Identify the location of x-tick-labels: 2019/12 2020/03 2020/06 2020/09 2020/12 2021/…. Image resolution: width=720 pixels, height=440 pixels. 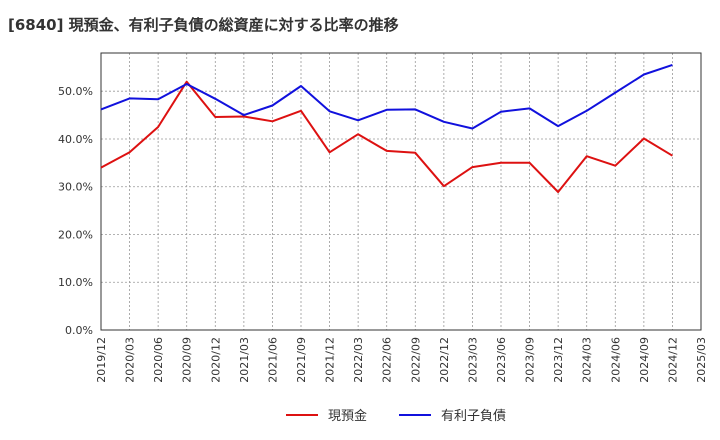
(401, 360).